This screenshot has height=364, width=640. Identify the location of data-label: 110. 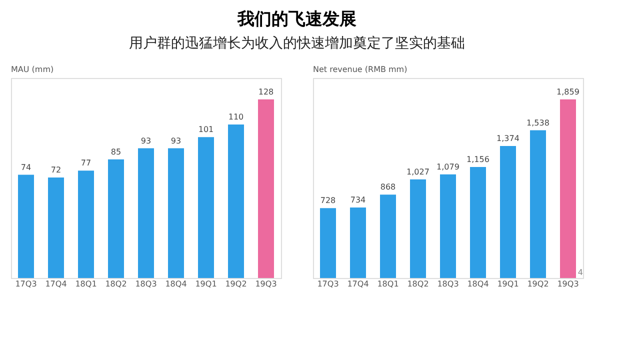
(236, 117).